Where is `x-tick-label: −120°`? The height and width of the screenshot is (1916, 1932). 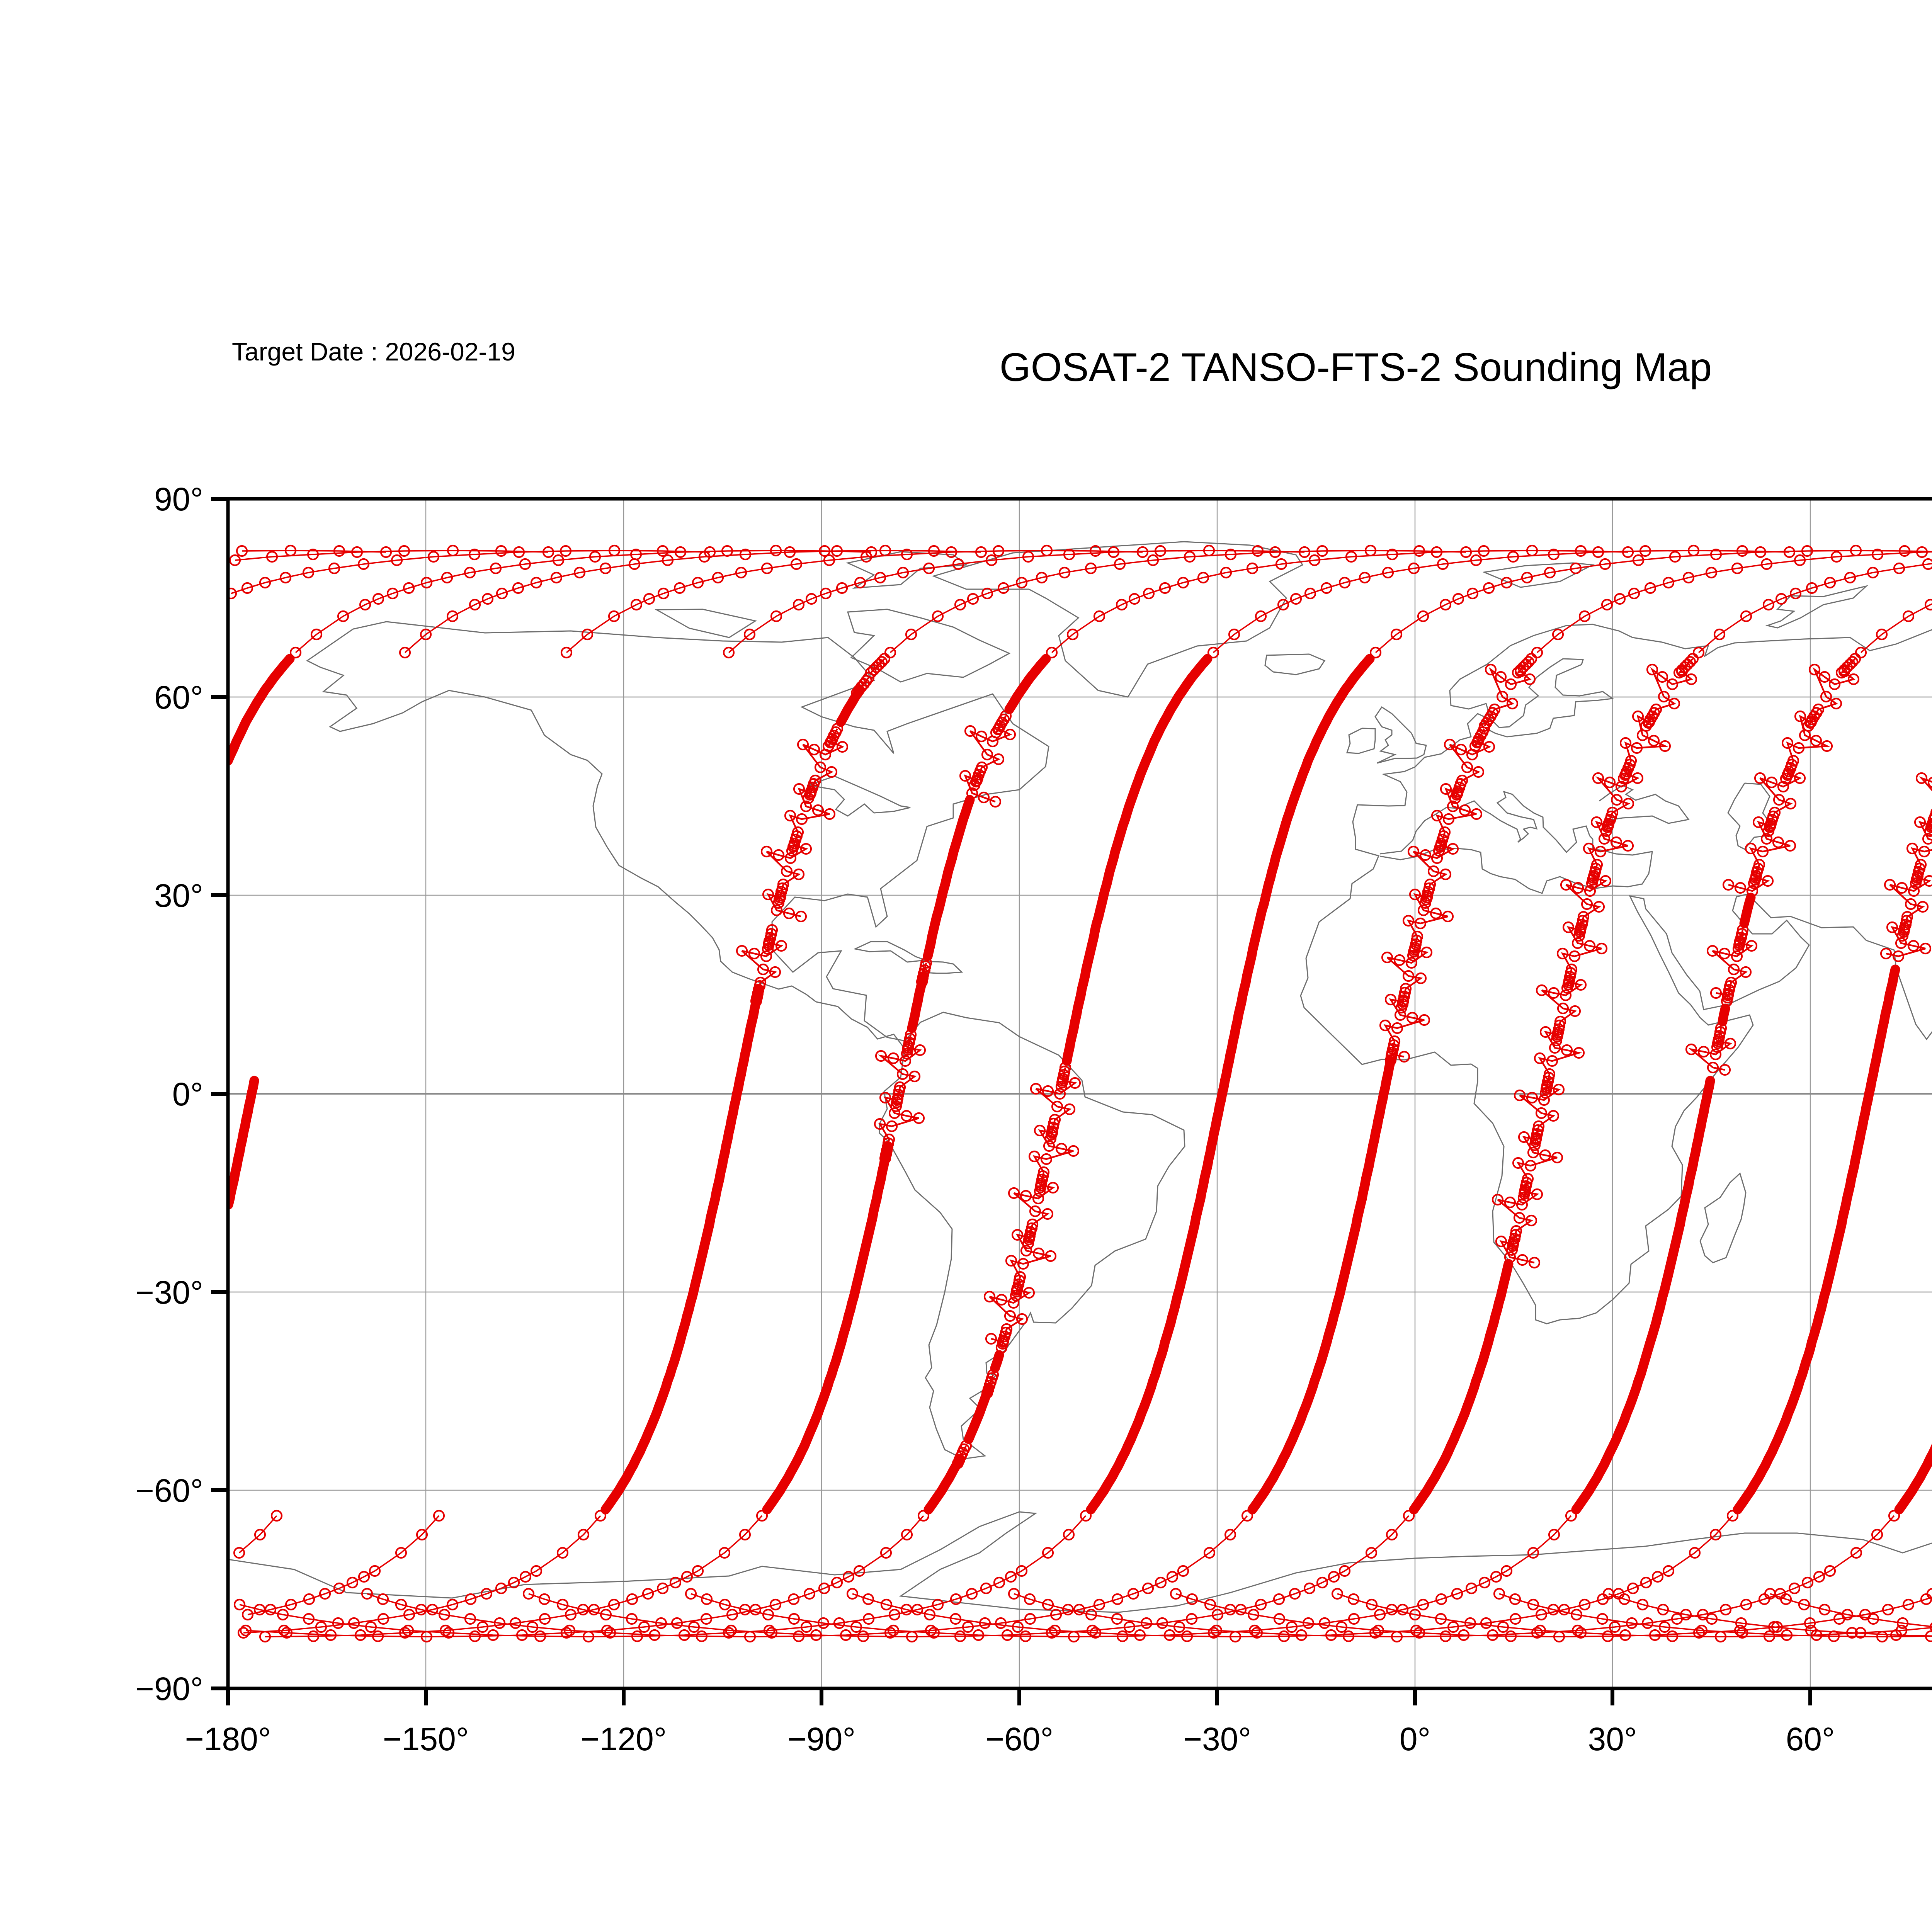
x-tick-label: −120° is located at coordinates (624, 1739).